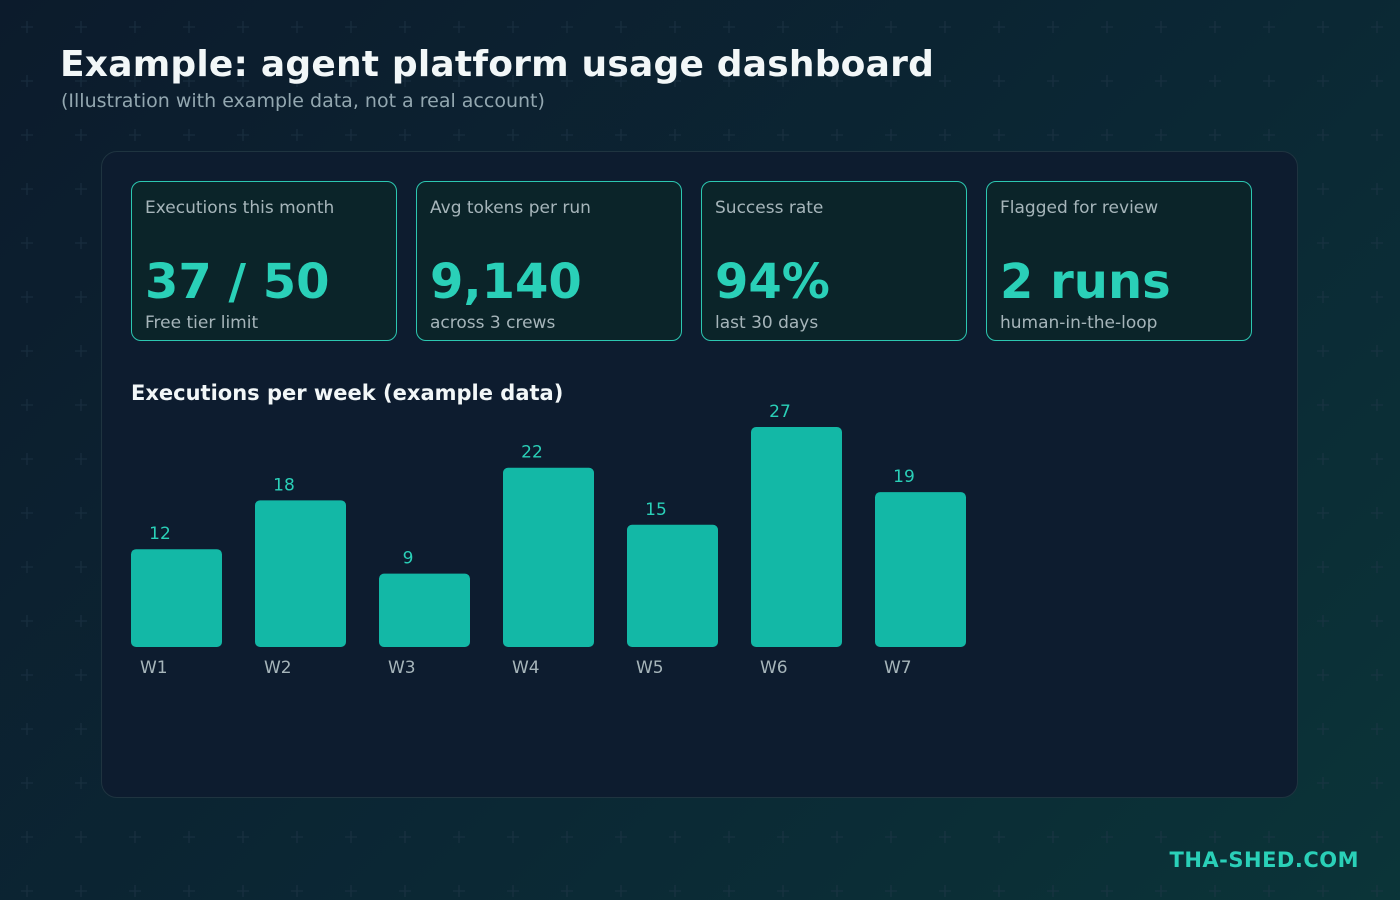  I want to click on bar-value-label: 18, so click(284, 485).